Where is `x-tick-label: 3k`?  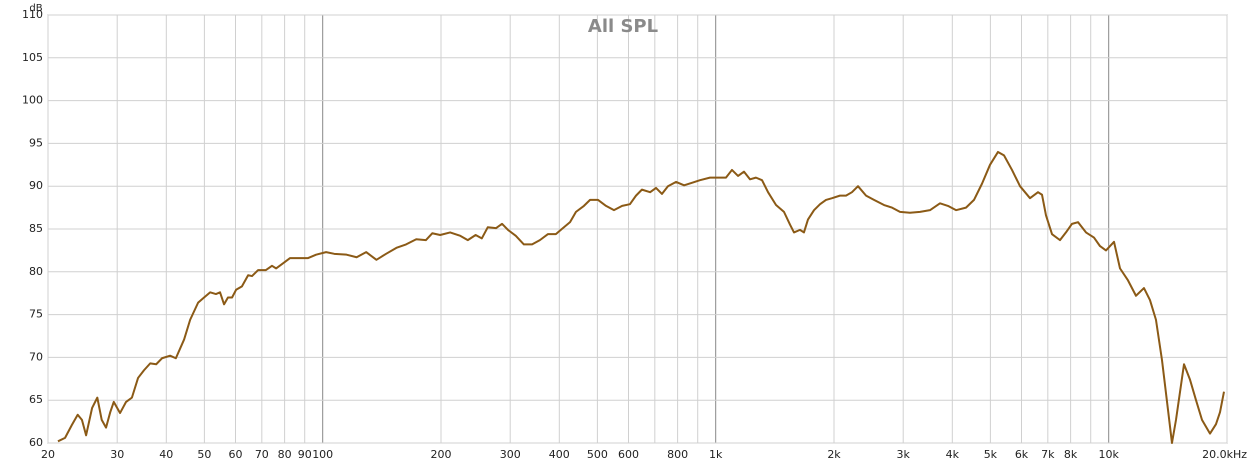 x-tick-label: 3k is located at coordinates (904, 454).